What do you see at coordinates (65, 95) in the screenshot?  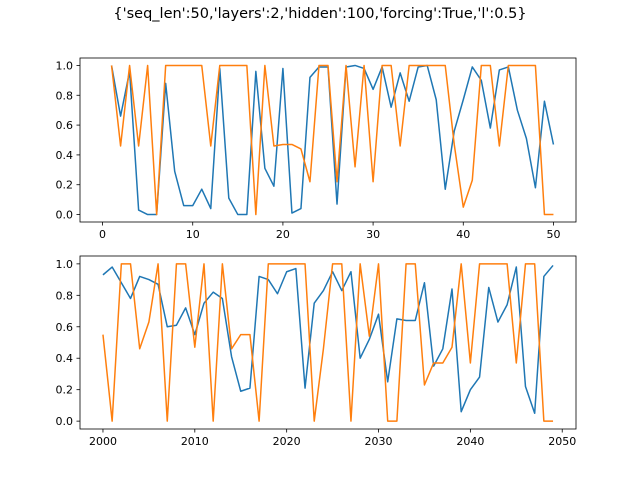 I see `chart1-y-tick-label: 0.8` at bounding box center [65, 95].